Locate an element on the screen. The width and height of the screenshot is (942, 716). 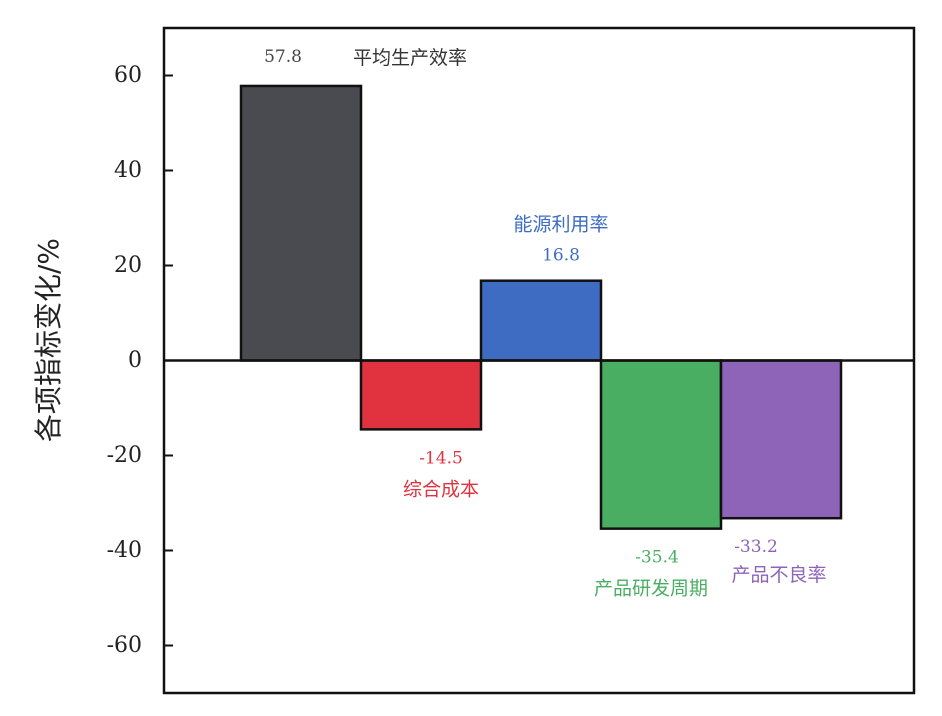
bar-category-label: 能源利用率 is located at coordinates (560, 225).